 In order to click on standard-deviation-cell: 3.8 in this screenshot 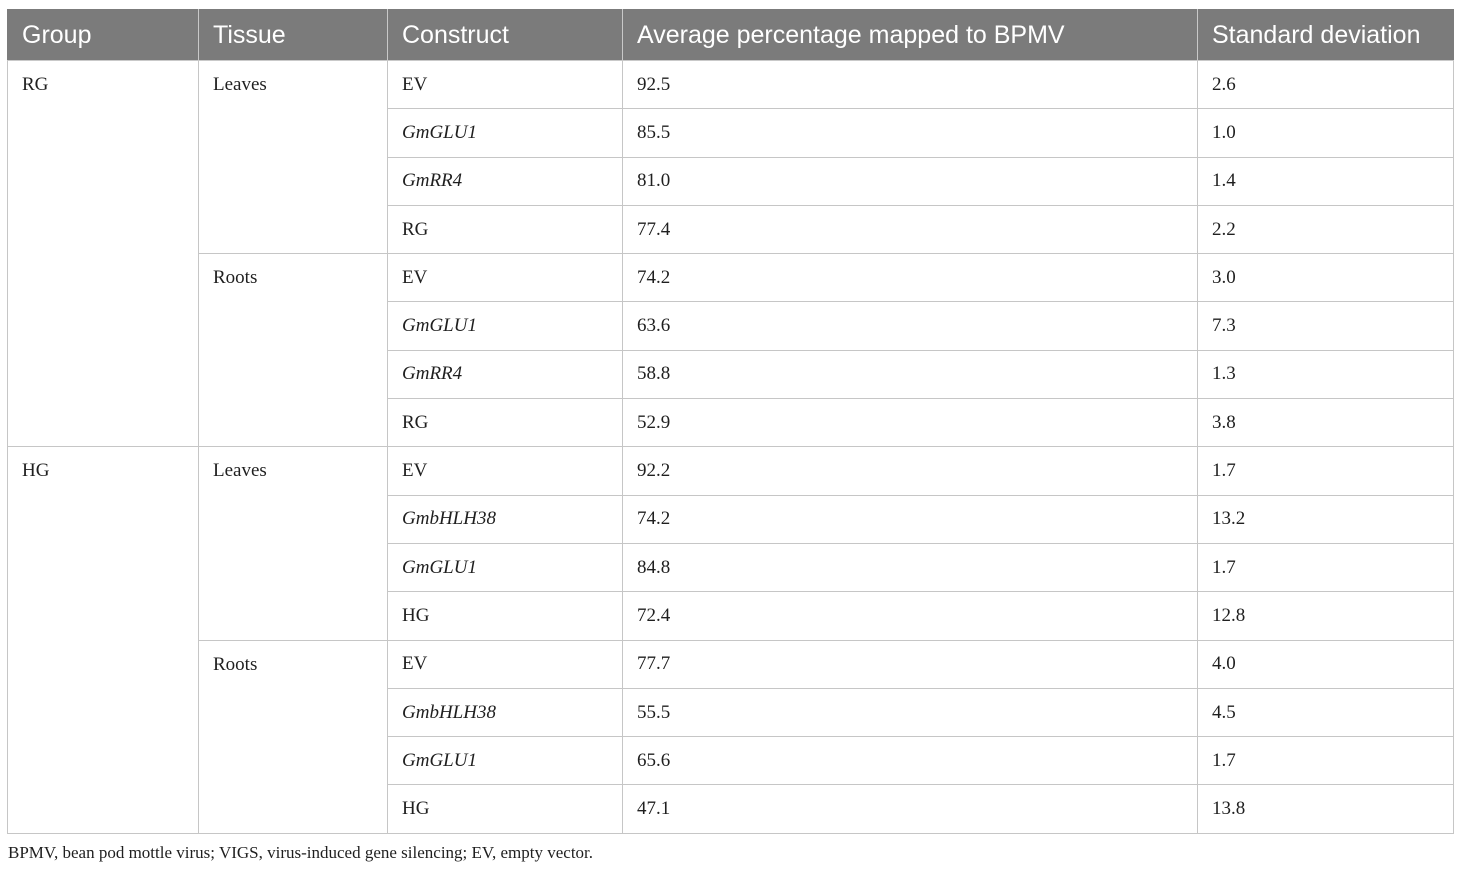, I will do `click(1325, 423)`.